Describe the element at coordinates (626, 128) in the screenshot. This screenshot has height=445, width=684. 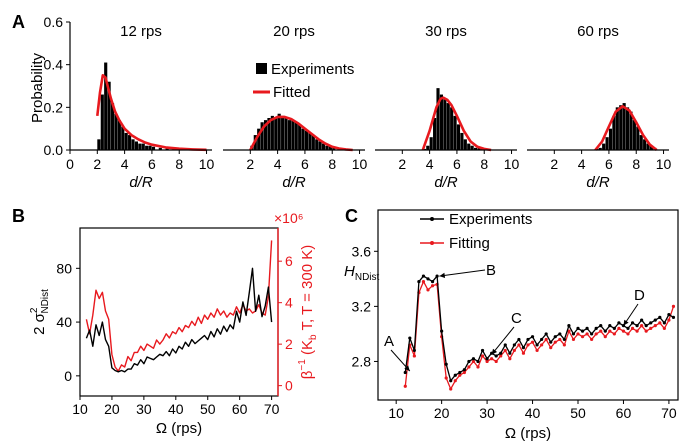
I see `fit-curve-60-rps` at that location.